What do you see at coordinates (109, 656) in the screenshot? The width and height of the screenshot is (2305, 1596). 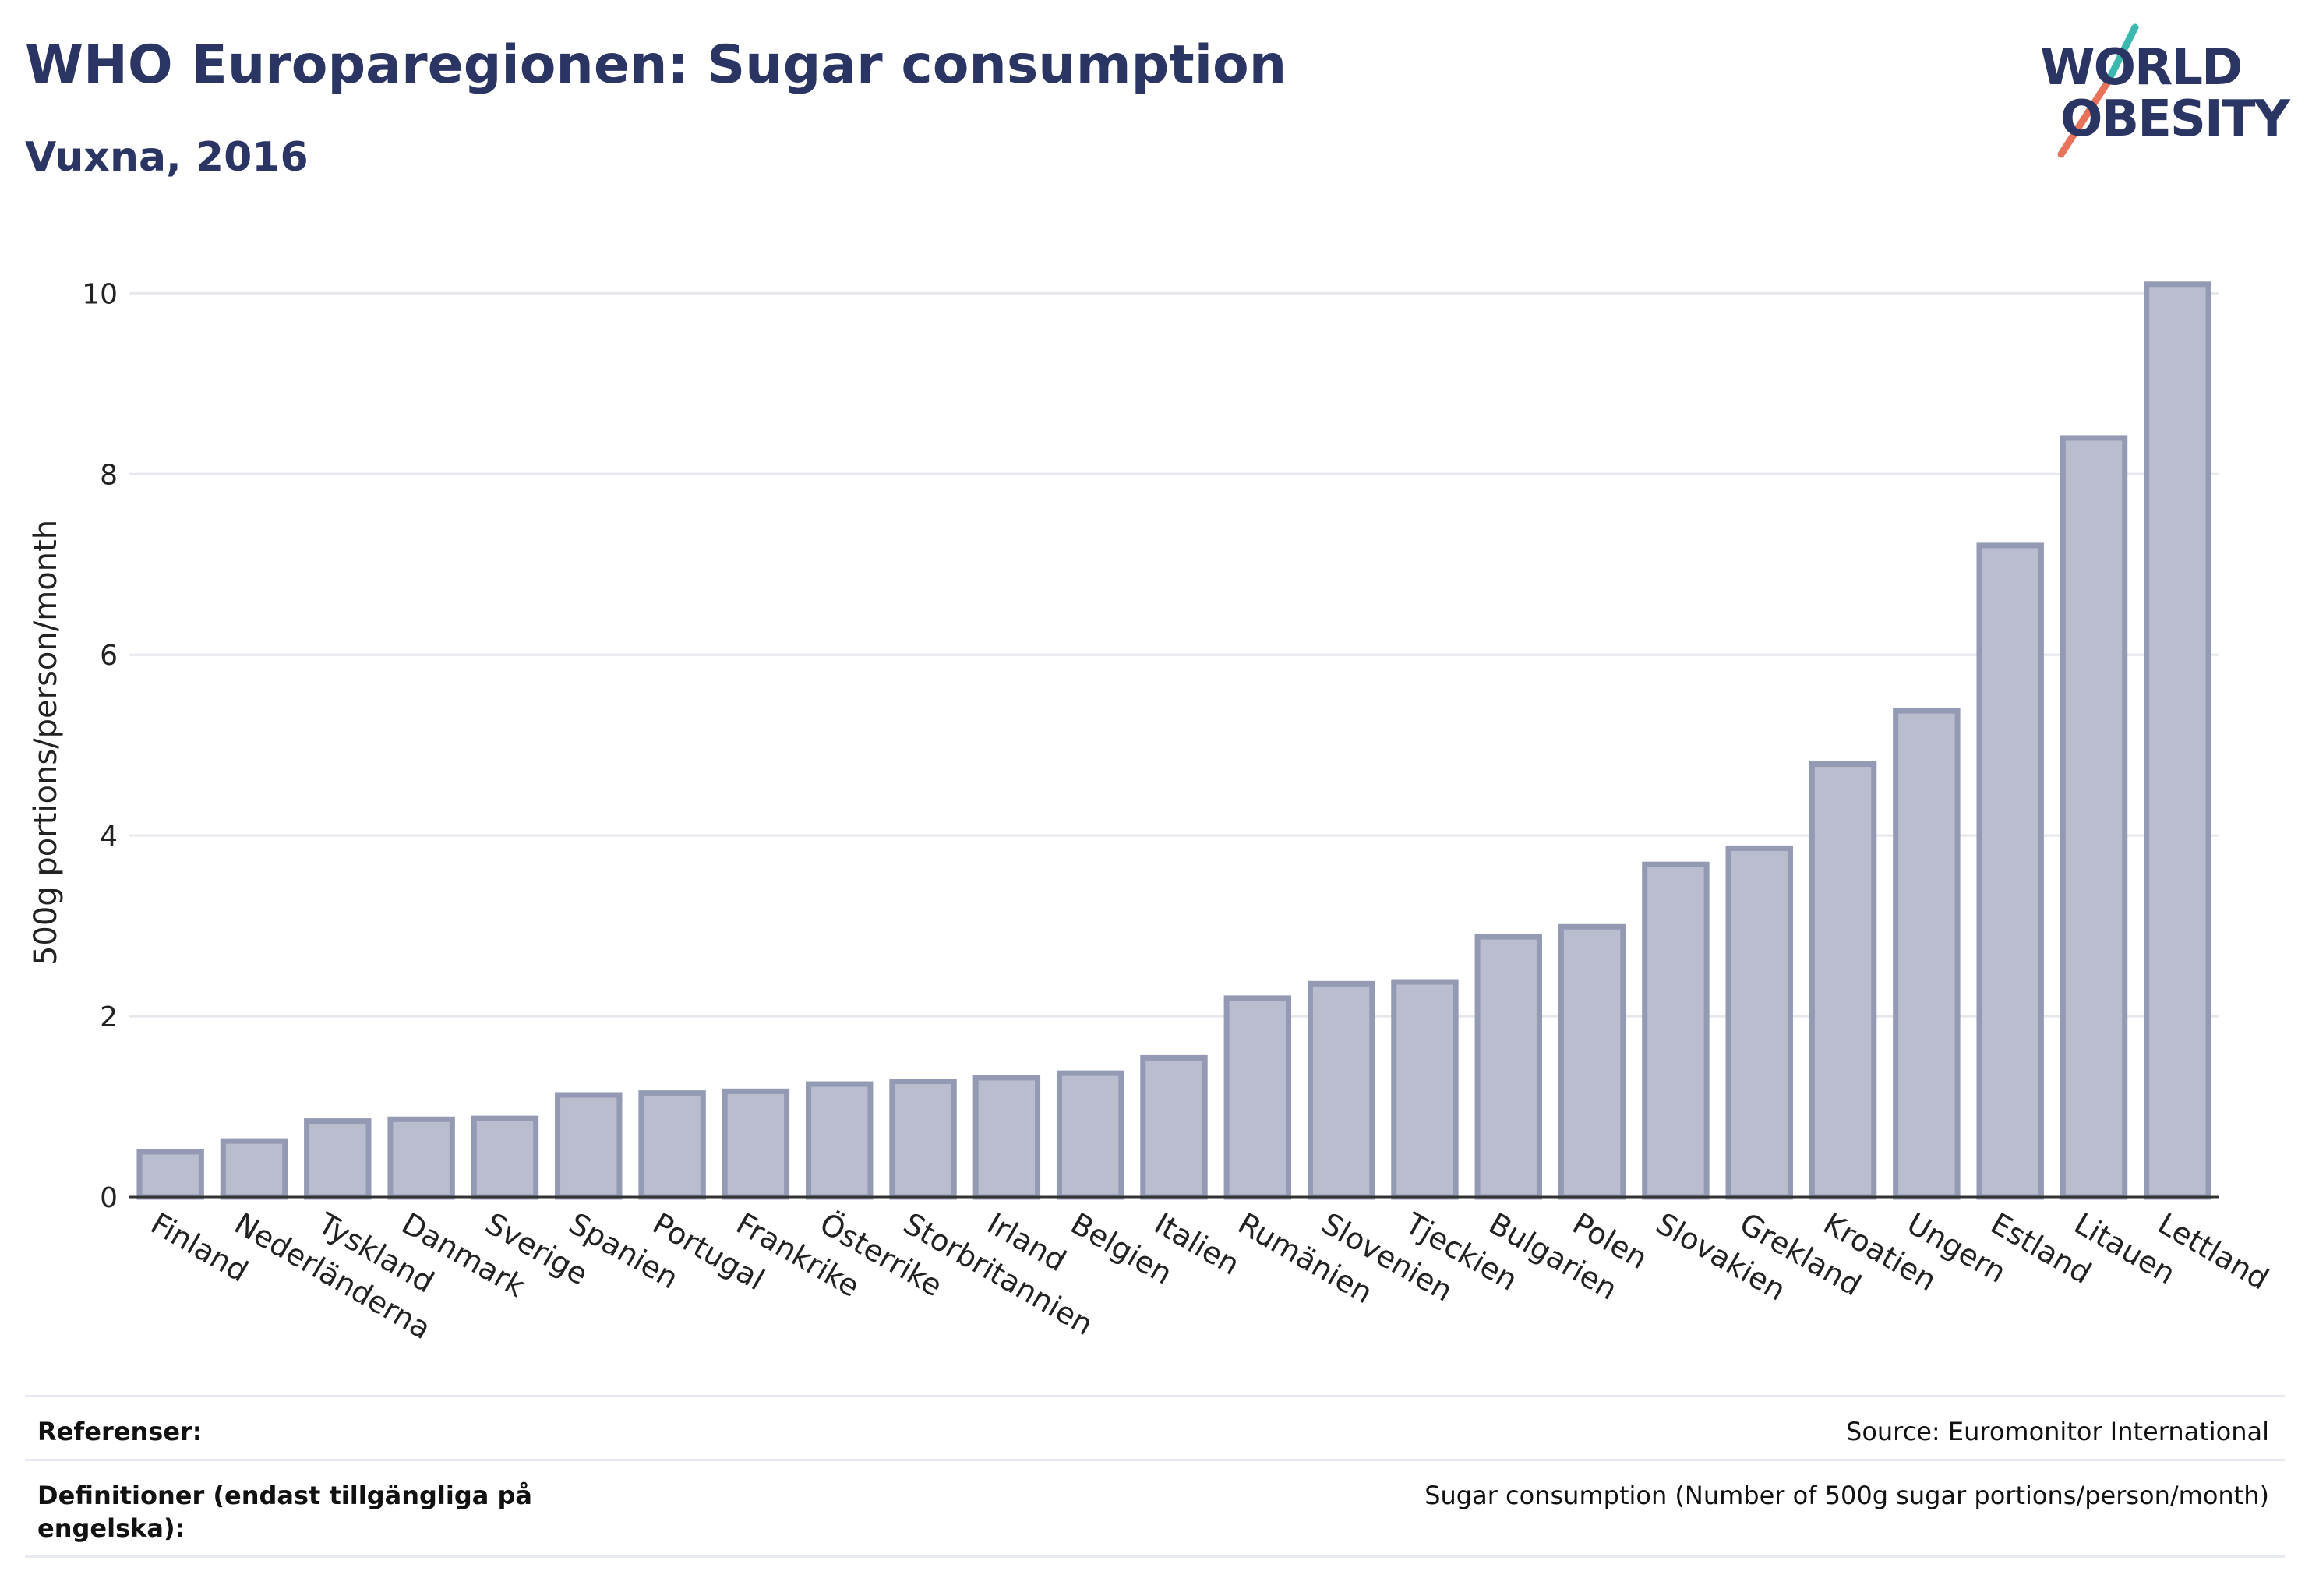 I see `y-tick-label: 6` at bounding box center [109, 656].